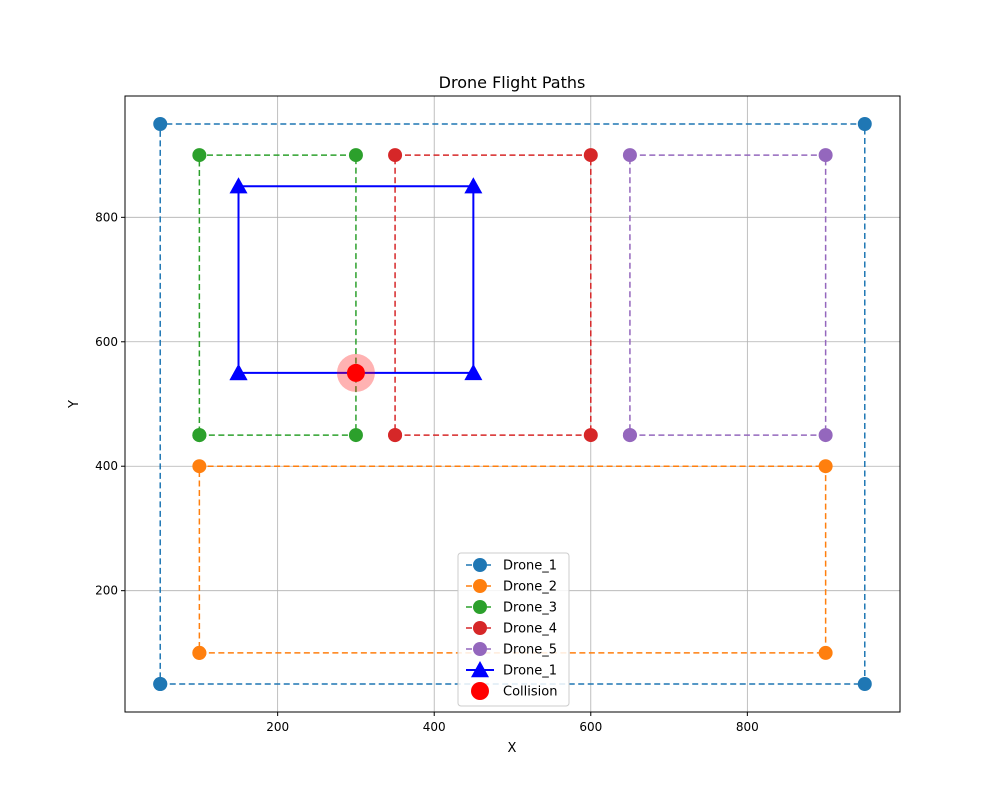  Describe the element at coordinates (277, 727) in the screenshot. I see `x-tick-label: 200` at that location.